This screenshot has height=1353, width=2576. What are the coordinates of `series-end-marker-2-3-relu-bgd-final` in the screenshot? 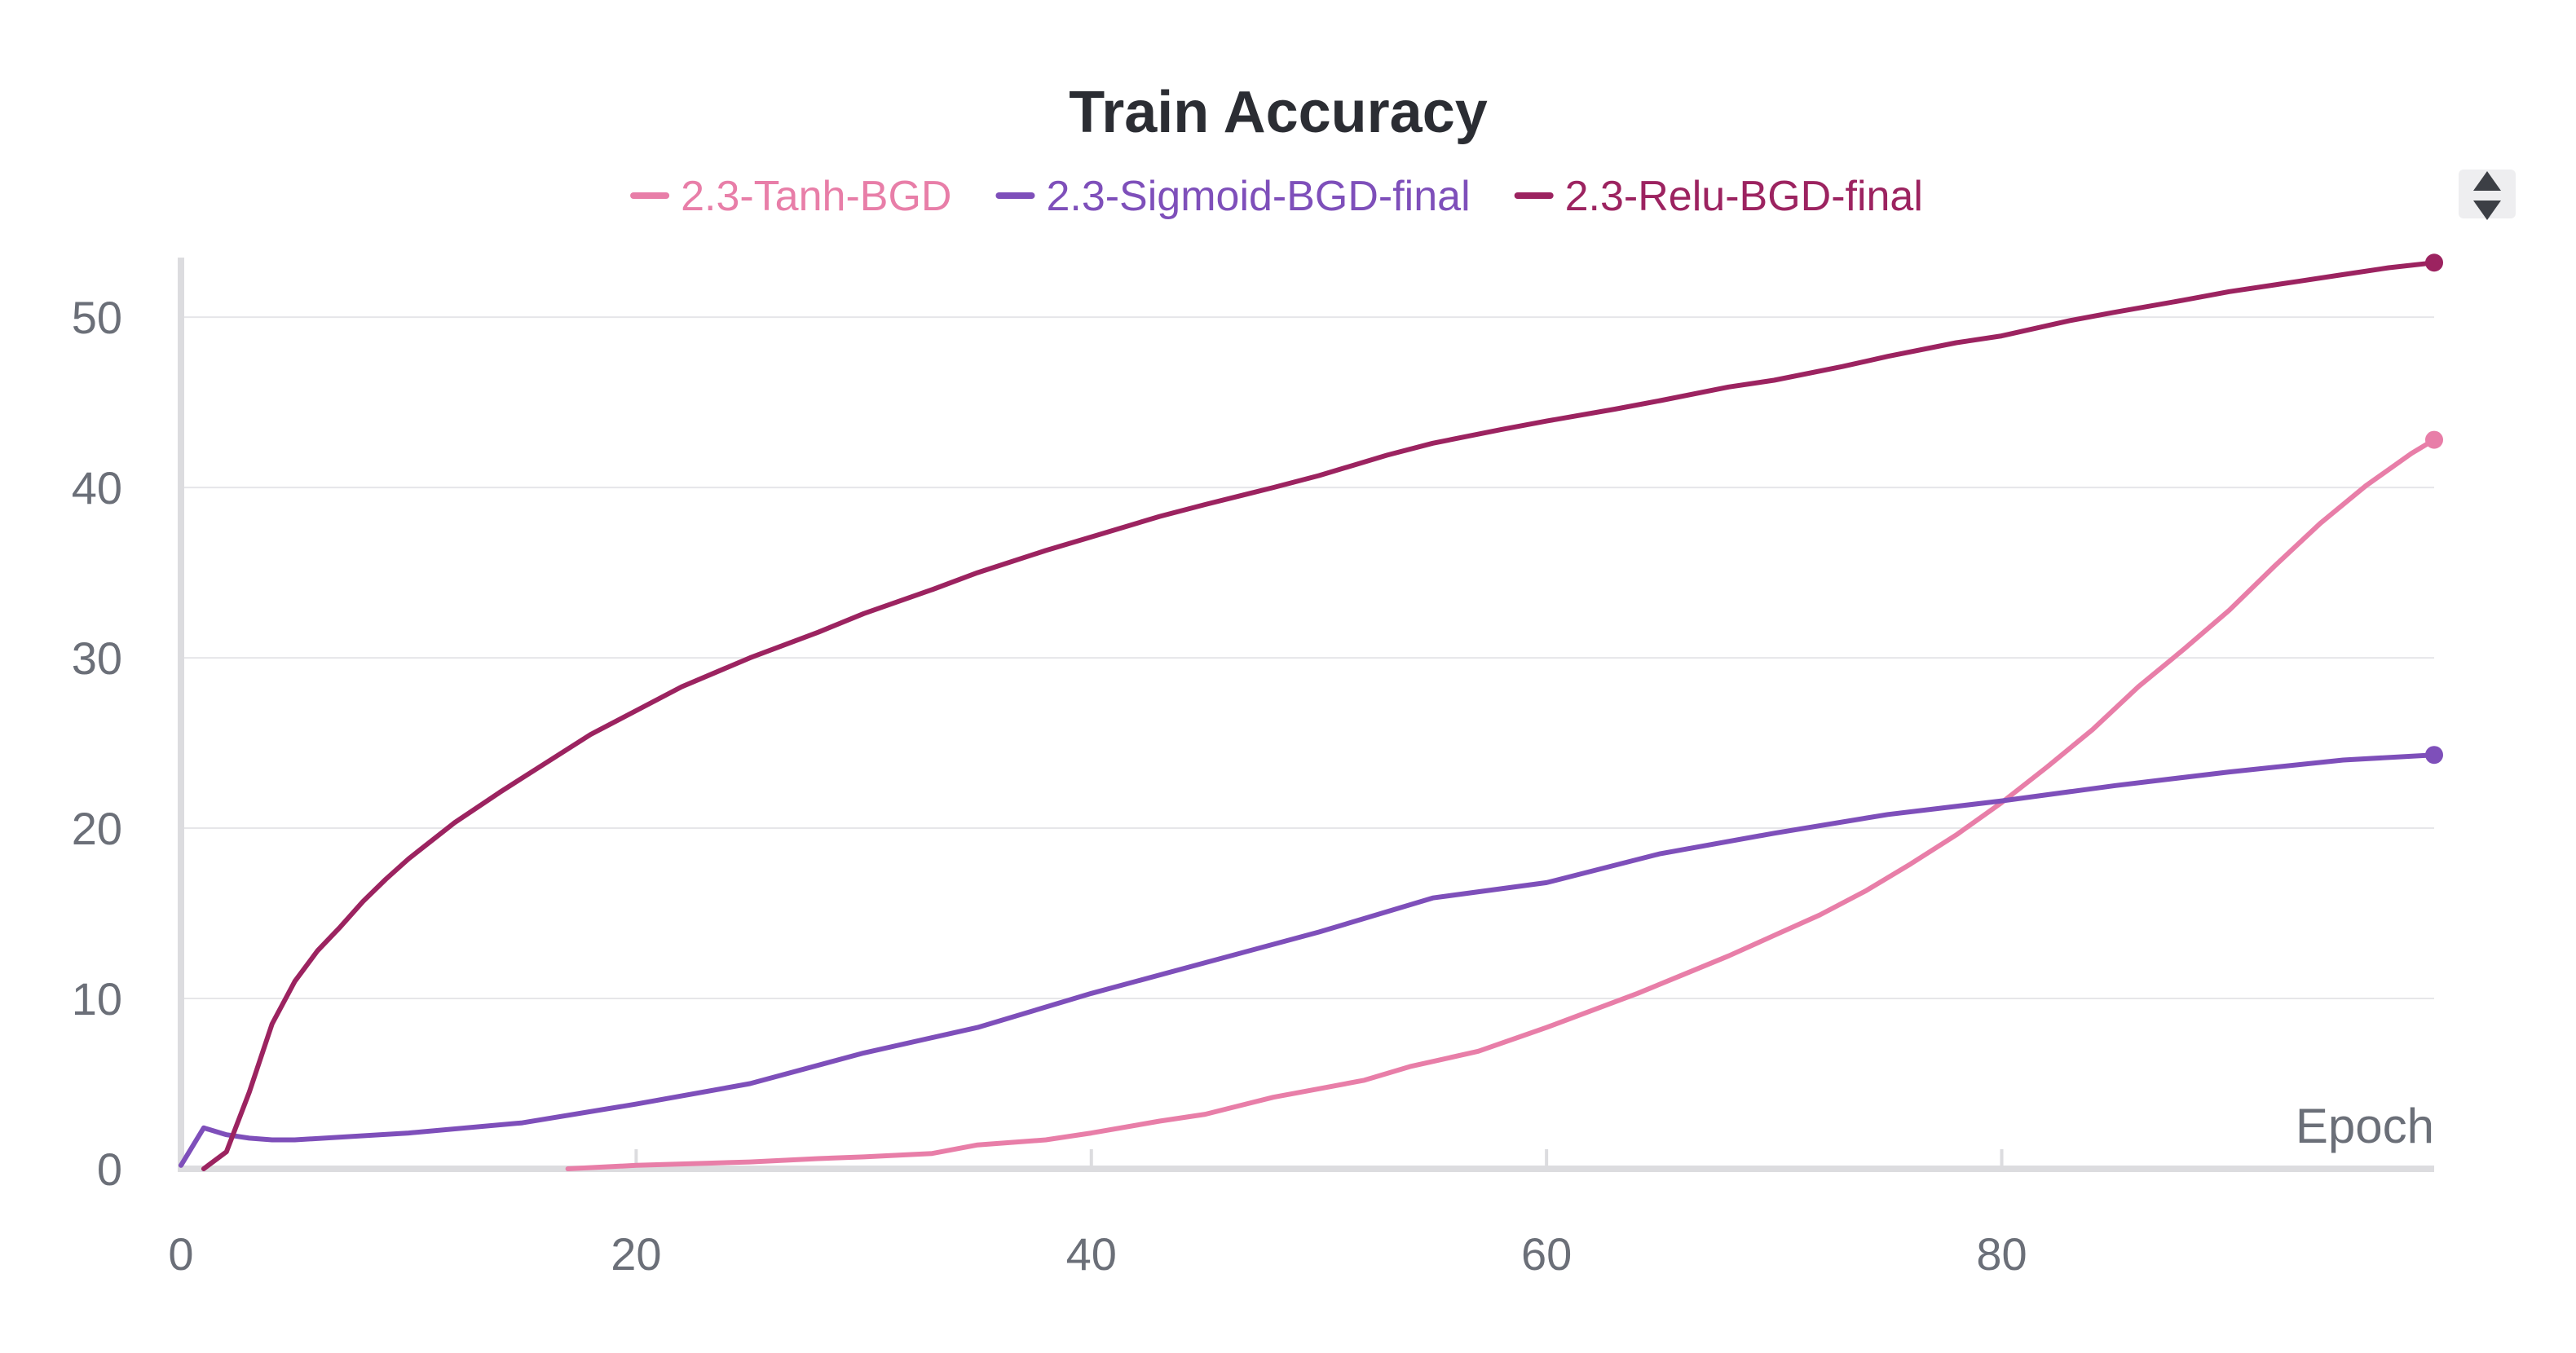 It's located at (2434, 262).